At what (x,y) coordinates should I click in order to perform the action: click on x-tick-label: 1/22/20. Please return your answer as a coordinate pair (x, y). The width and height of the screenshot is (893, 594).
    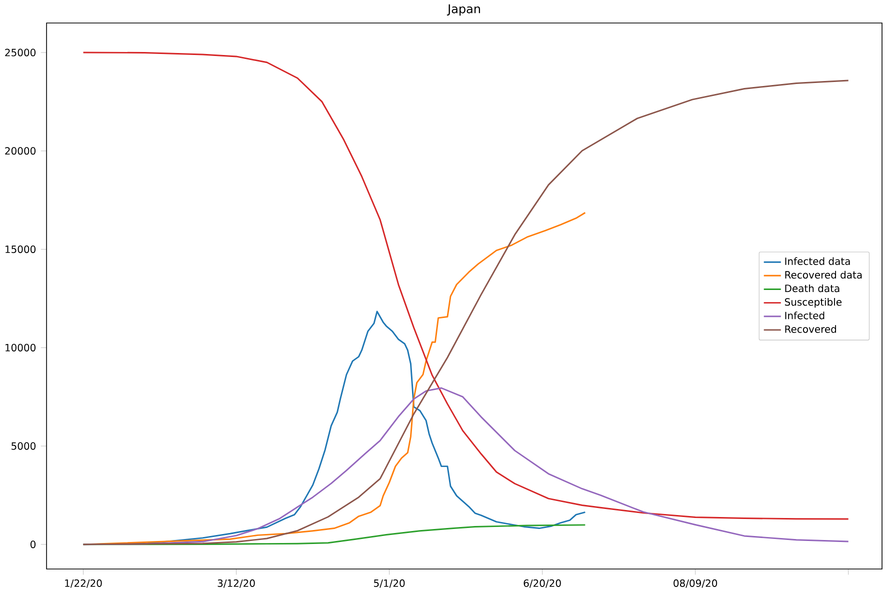
    Looking at the image, I should click on (83, 583).